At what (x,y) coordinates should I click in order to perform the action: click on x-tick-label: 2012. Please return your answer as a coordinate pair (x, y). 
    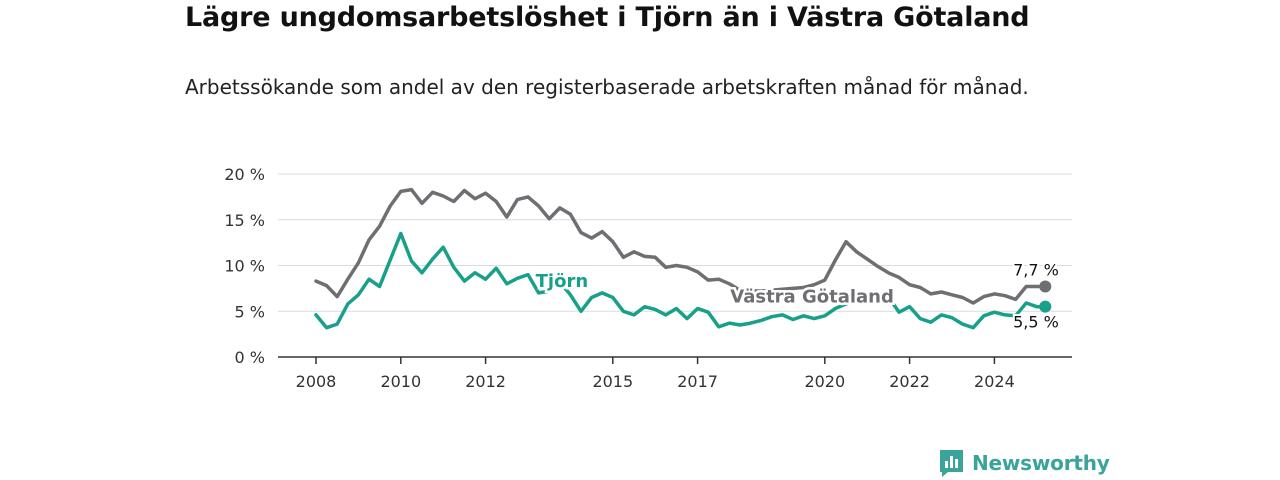
    Looking at the image, I should click on (485, 381).